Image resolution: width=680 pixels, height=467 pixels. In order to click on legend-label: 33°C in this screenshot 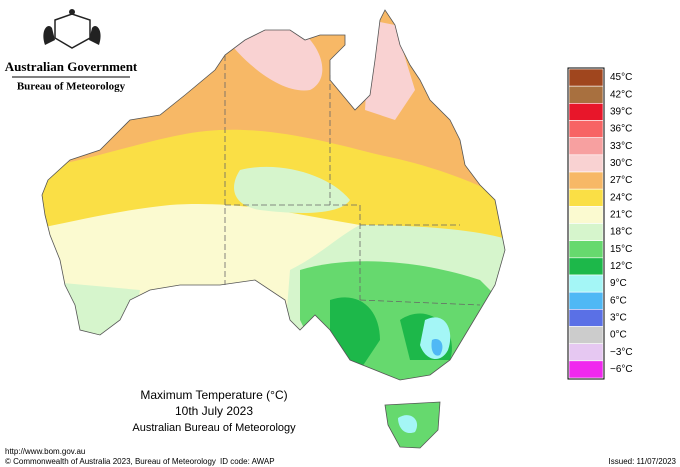, I will do `click(621, 146)`.